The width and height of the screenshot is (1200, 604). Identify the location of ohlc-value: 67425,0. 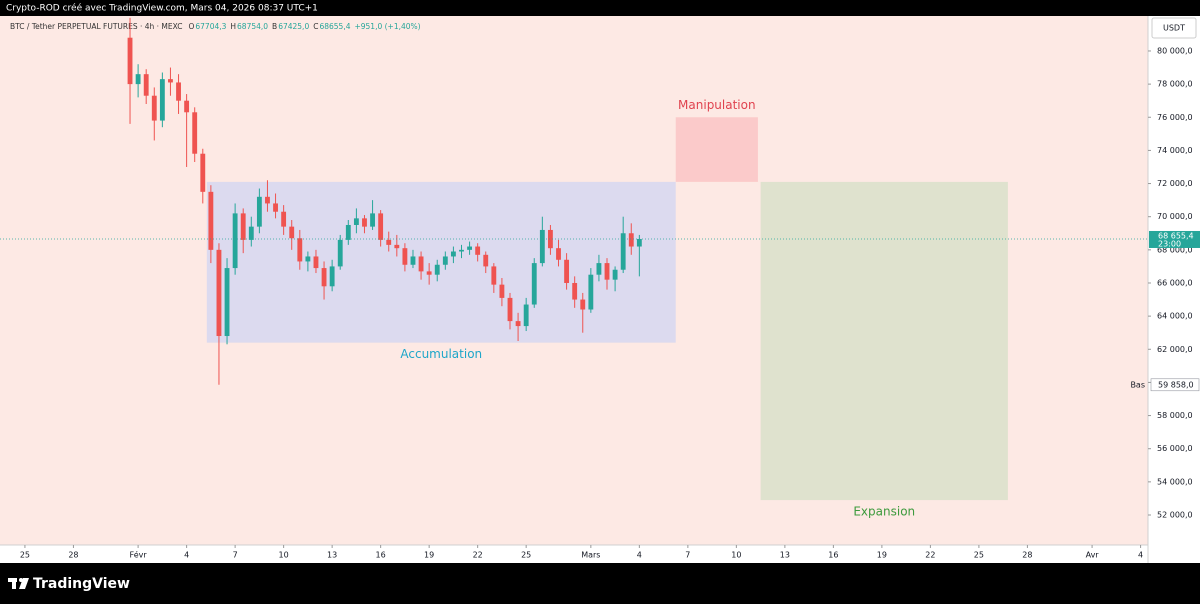
(293, 26).